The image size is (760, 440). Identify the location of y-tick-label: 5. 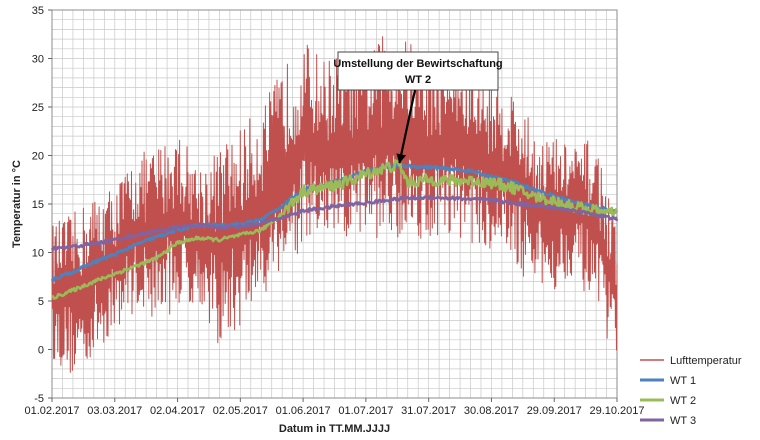
(41, 302).